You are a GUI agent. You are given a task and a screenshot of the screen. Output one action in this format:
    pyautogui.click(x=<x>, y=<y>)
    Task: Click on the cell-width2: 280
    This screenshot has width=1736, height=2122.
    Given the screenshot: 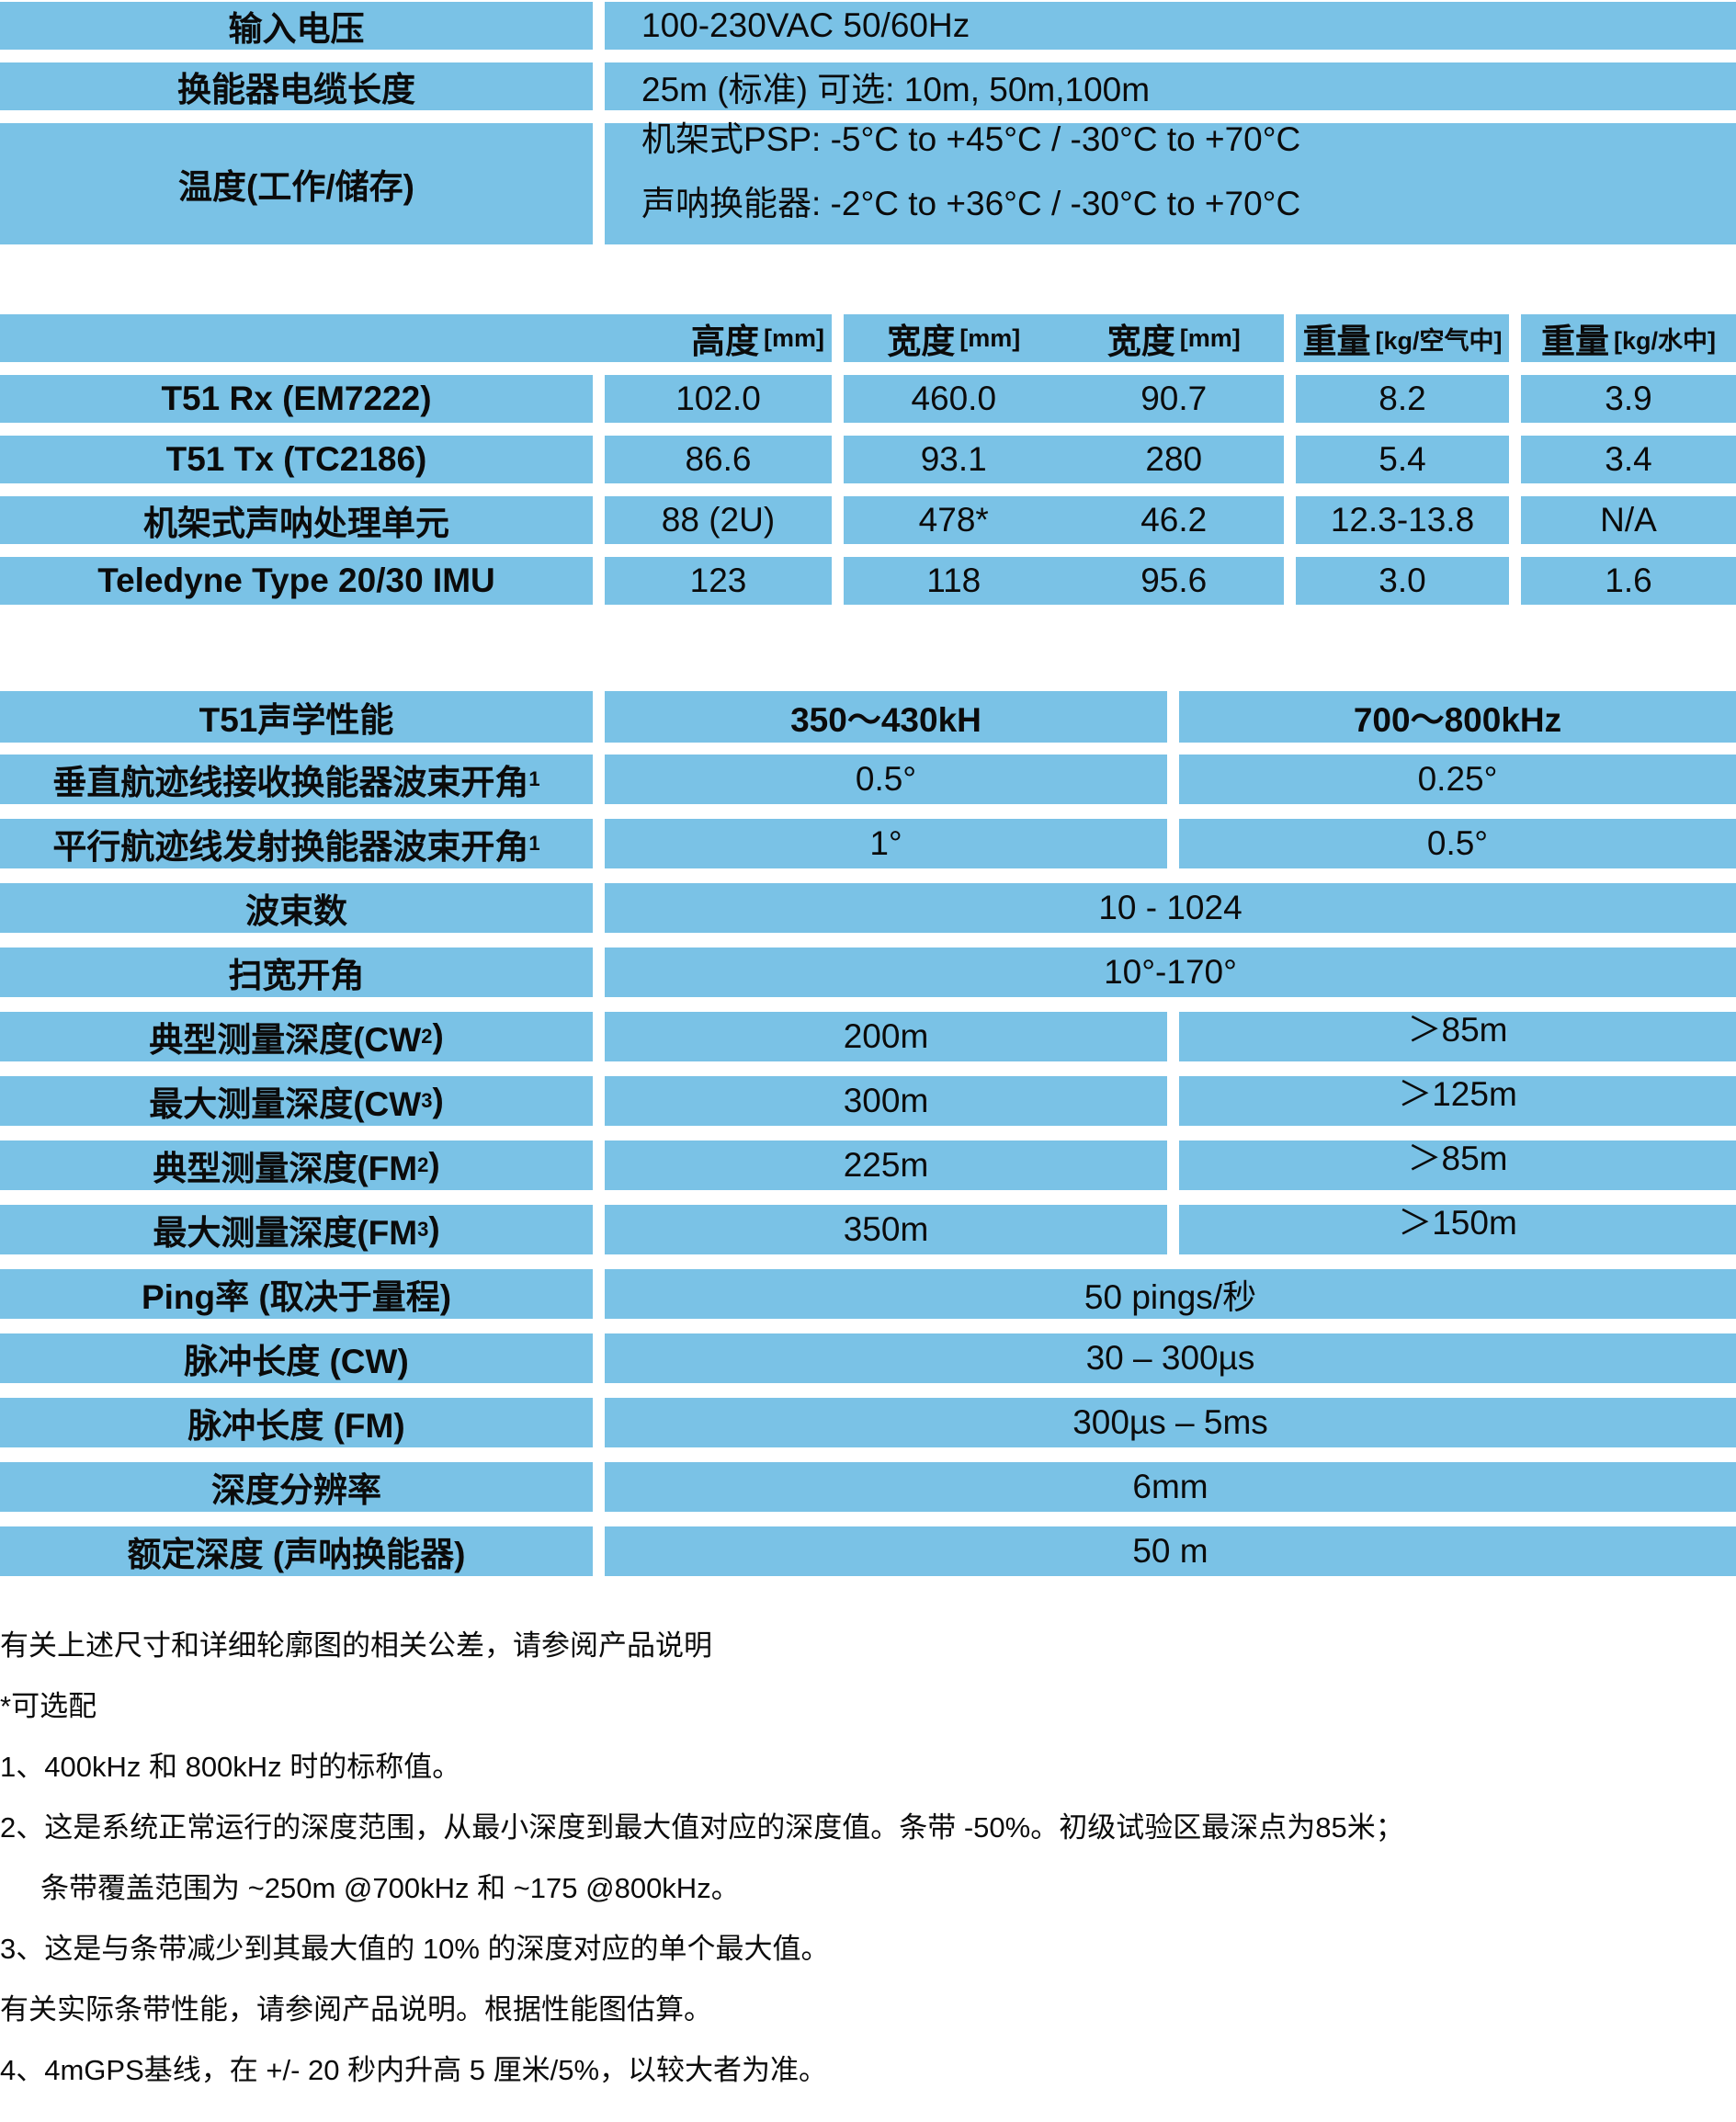 What is the action you would take?
    pyautogui.click(x=1174, y=459)
    